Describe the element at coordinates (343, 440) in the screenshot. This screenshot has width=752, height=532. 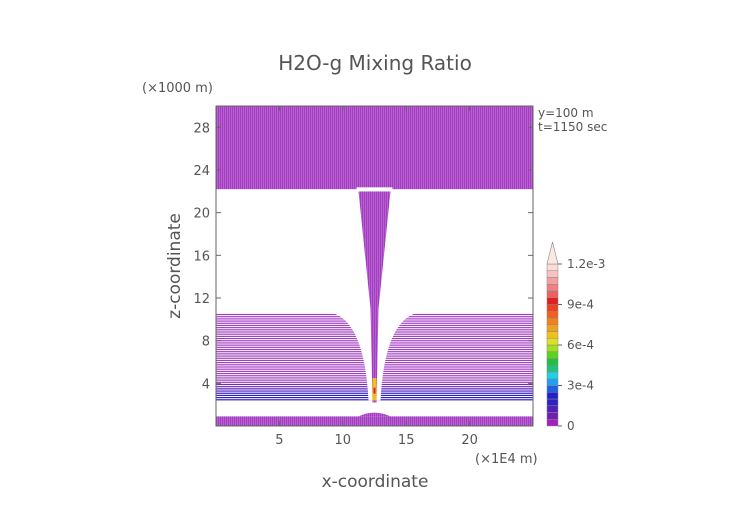
I see `x-tick-label: 10` at that location.